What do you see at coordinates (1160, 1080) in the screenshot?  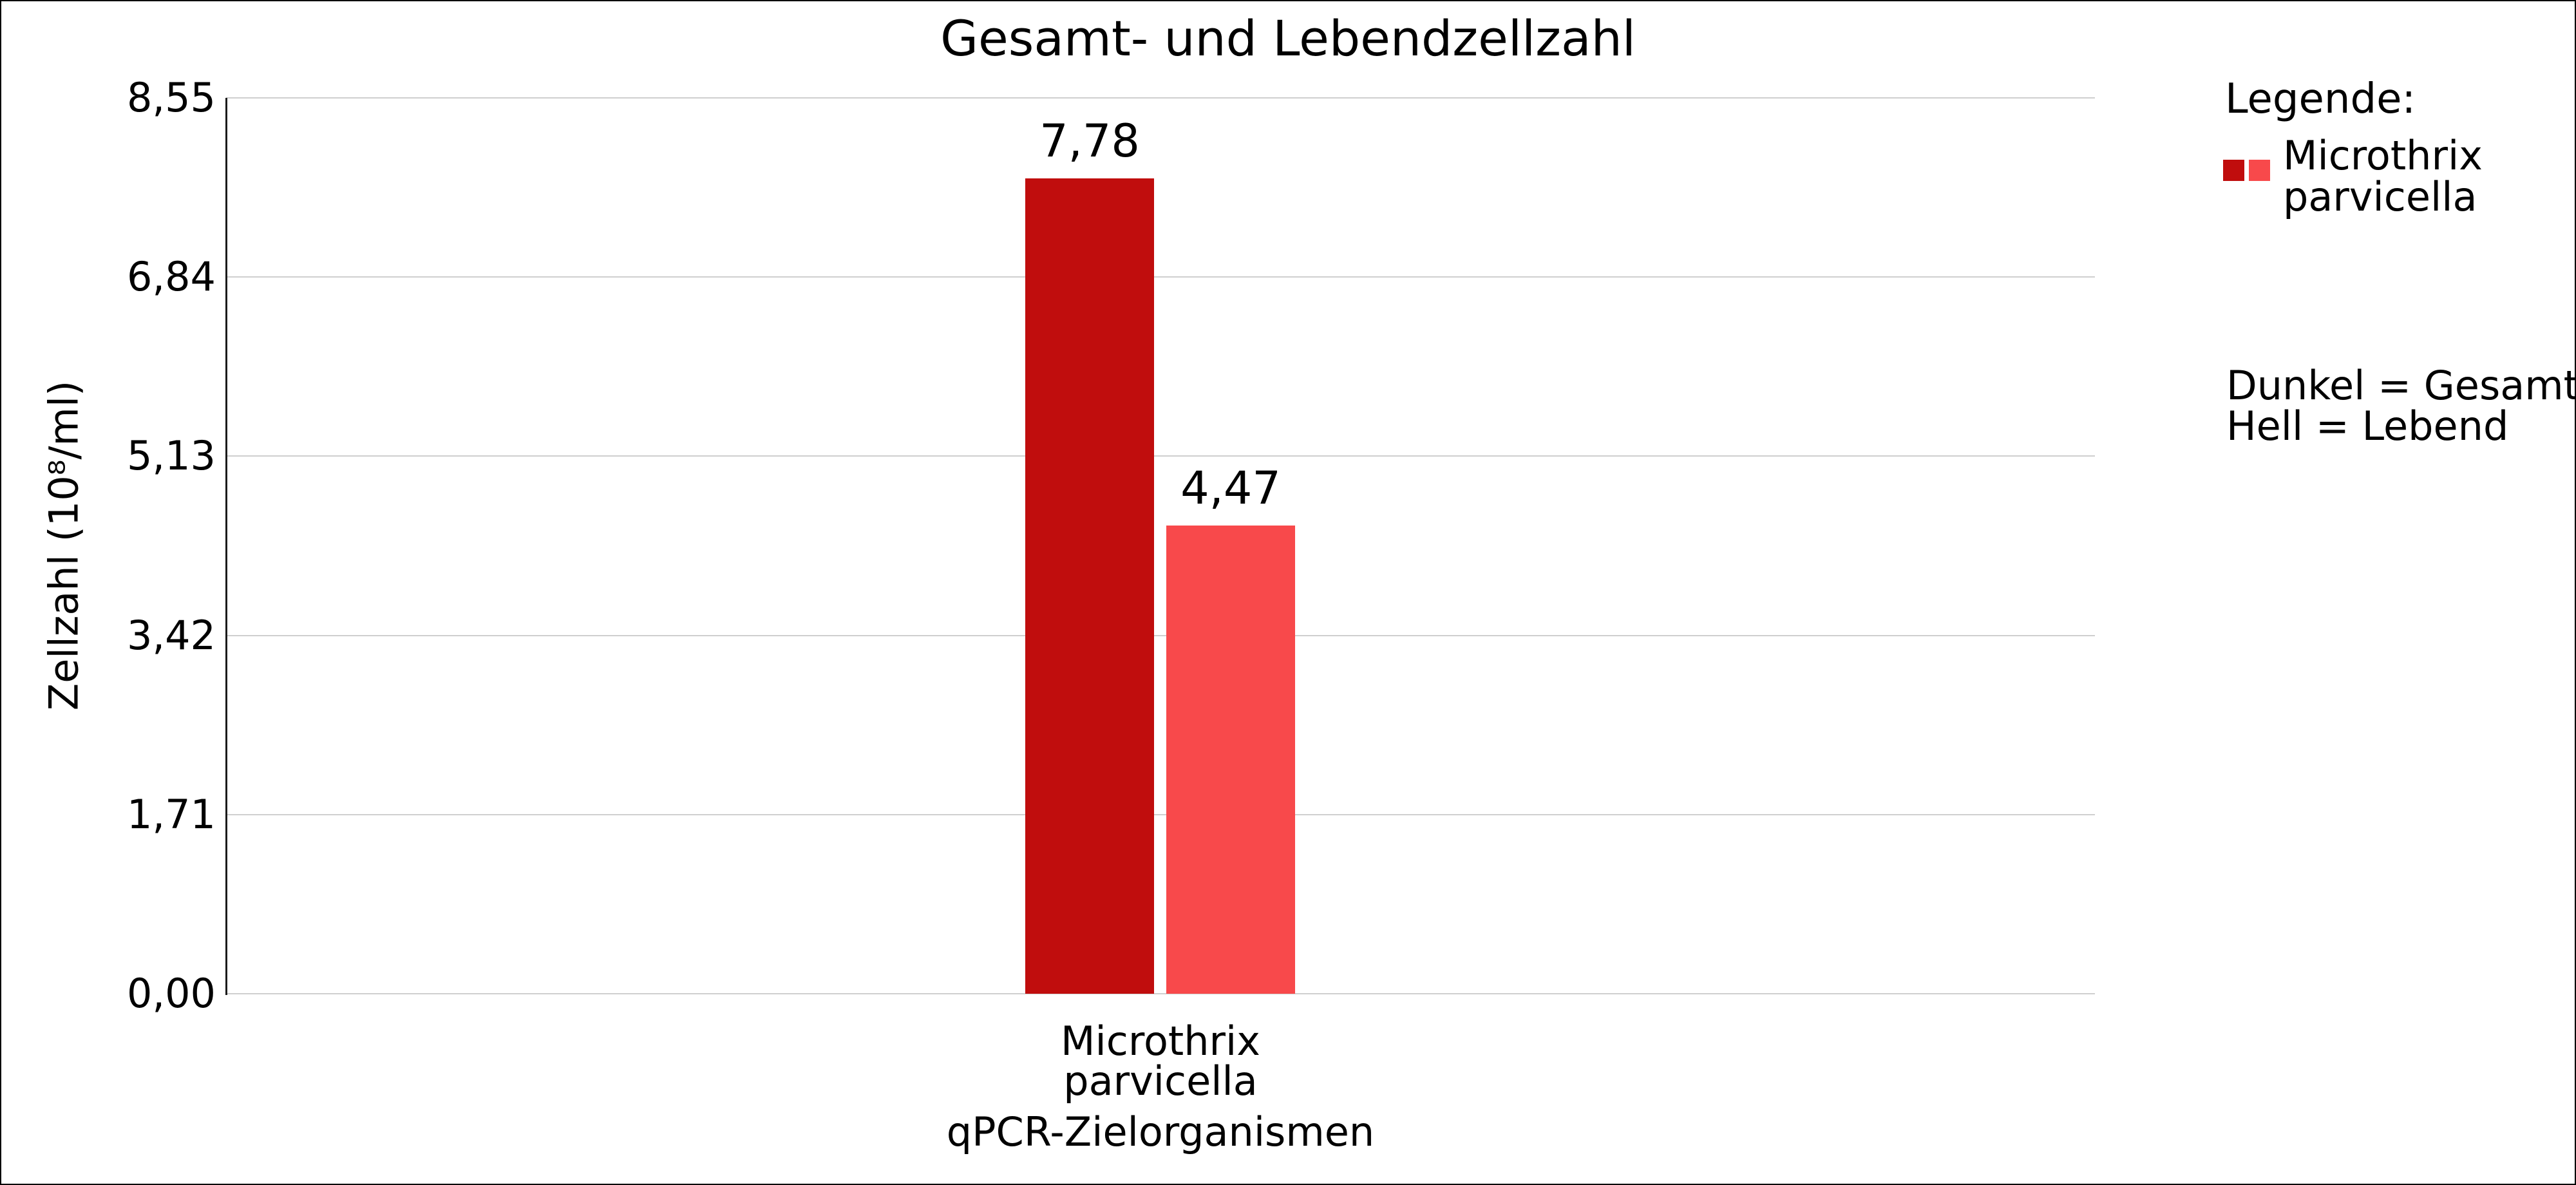 I see `x-tick-label-line2: parvicella` at bounding box center [1160, 1080].